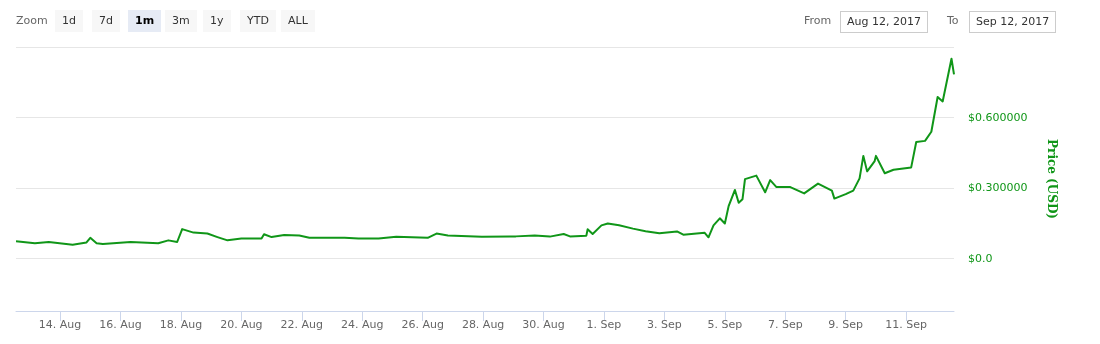  I want to click on text: Sep 12, 2017, so click(1013, 22).